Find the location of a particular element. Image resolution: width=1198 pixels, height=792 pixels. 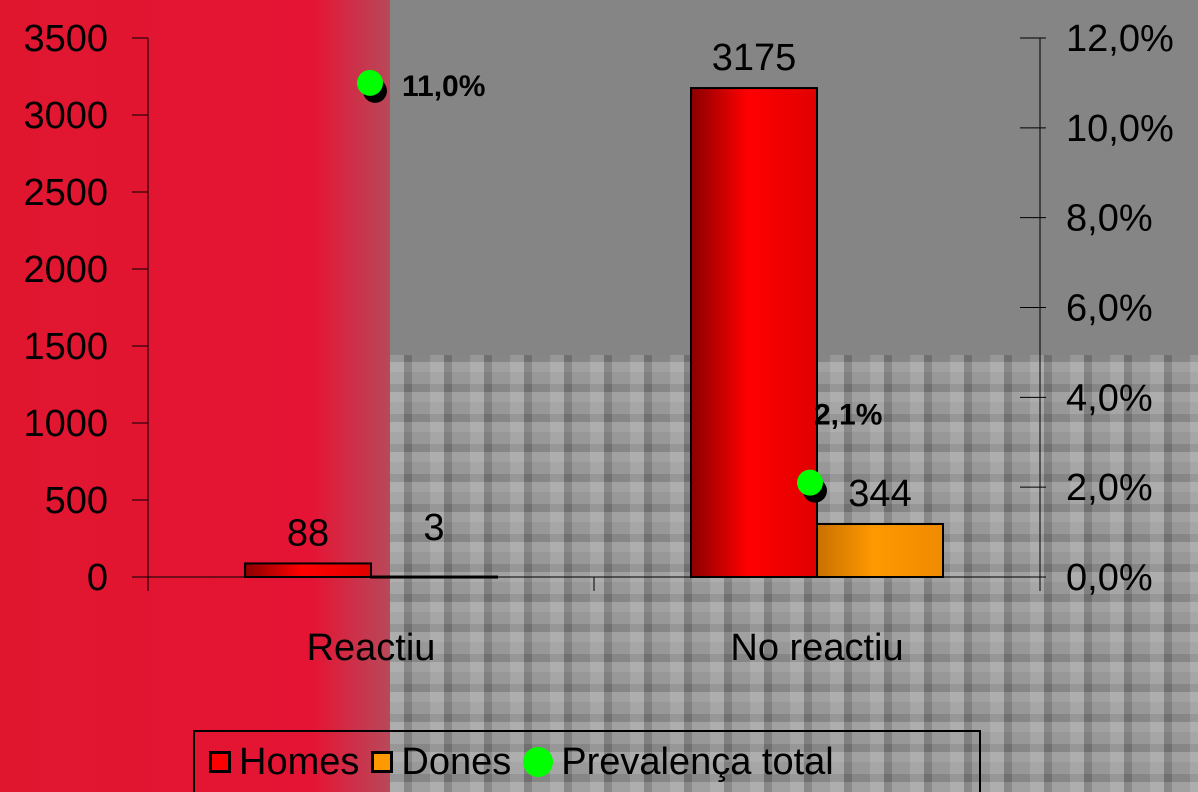

bar-value-label: 88 is located at coordinates (308, 533).